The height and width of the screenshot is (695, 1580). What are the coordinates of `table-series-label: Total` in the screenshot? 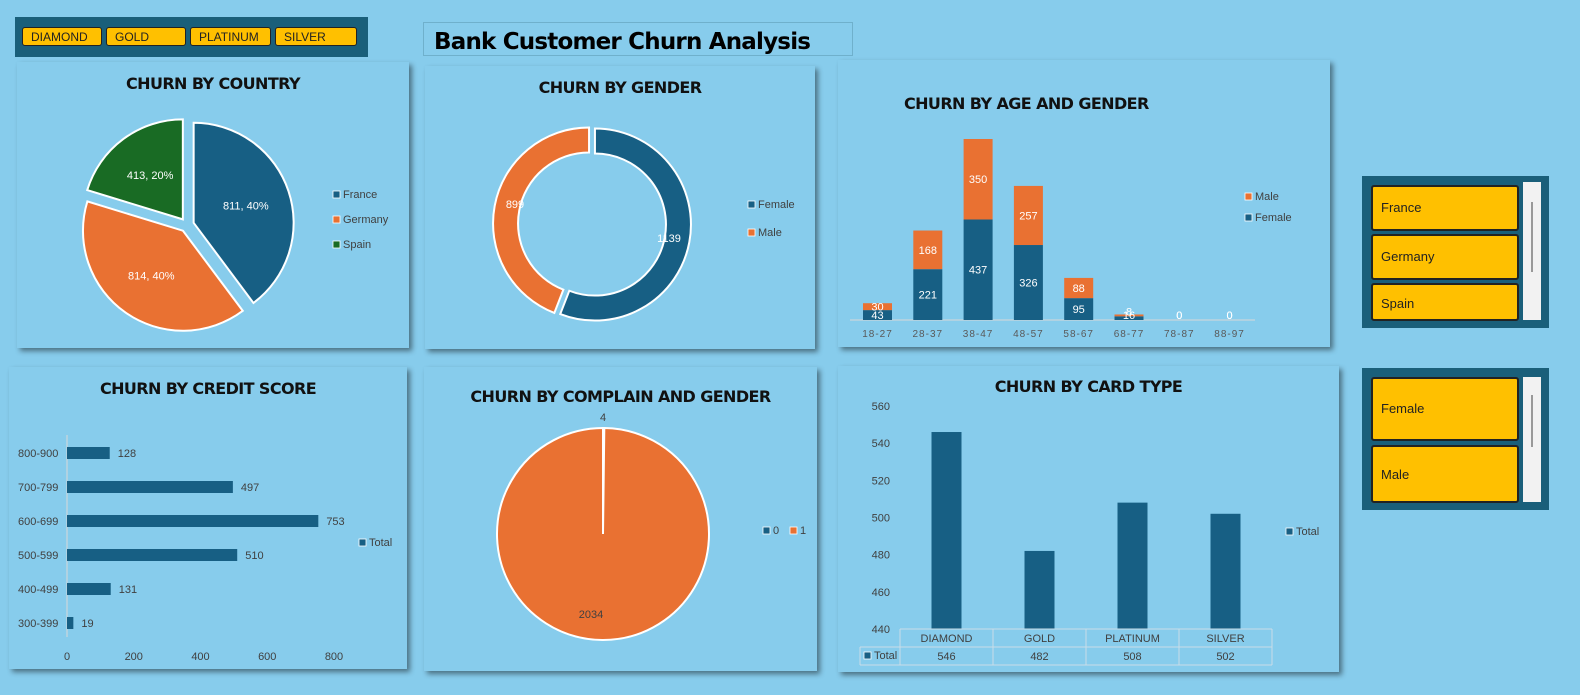 It's located at (885, 656).